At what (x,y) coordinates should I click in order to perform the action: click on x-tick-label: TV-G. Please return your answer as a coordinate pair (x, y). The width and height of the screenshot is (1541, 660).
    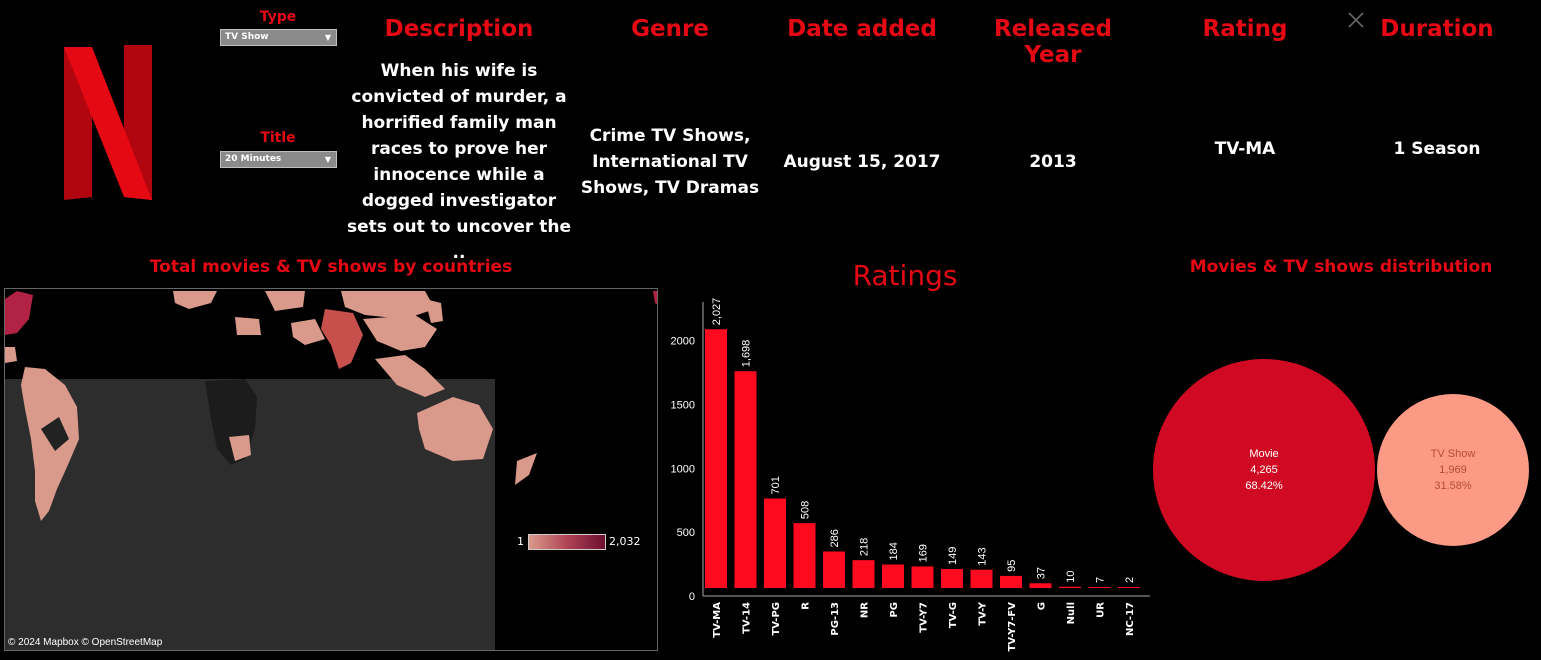
    Looking at the image, I should click on (953, 615).